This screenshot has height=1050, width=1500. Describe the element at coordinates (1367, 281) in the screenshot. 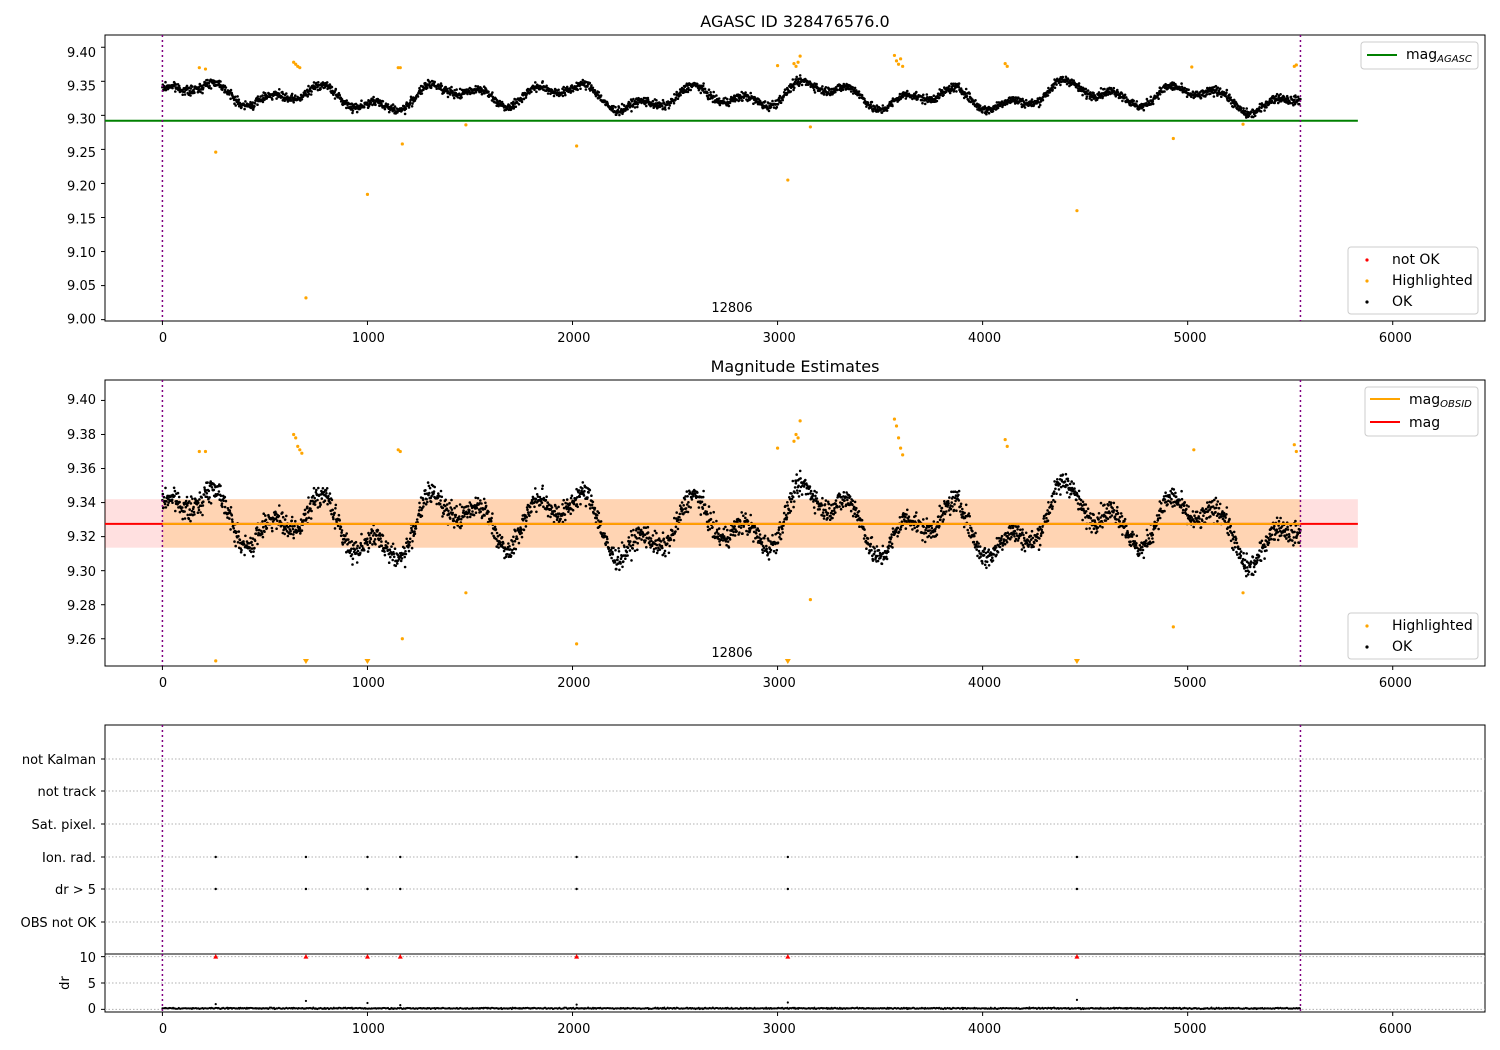

I see `legend-marker-highlighted` at that location.